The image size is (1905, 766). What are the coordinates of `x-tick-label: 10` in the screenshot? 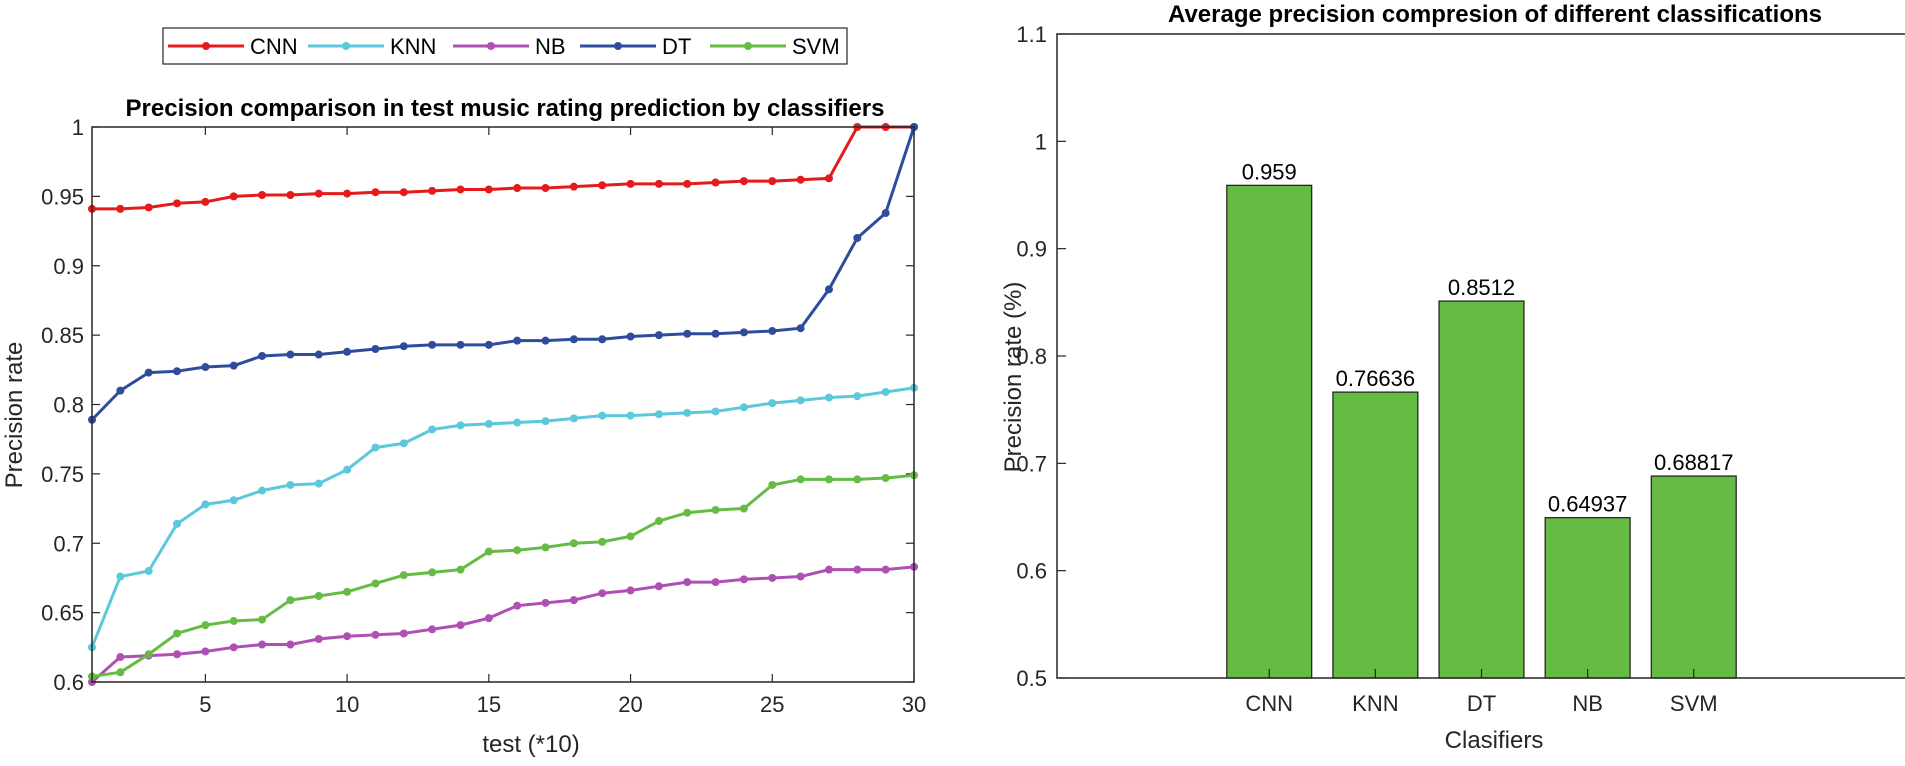 It's located at (347, 704).